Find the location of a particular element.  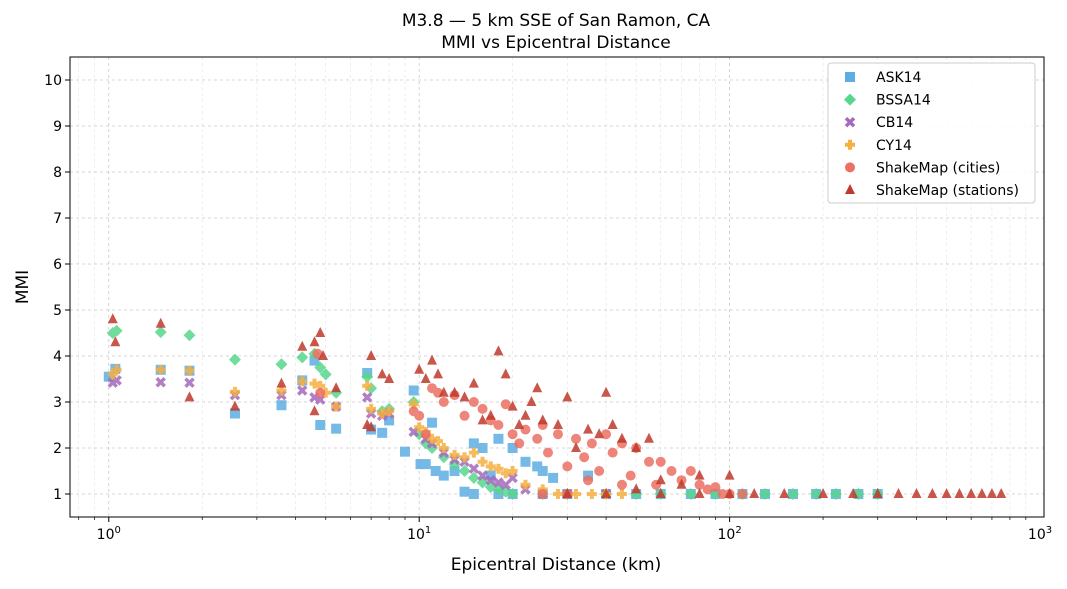

legend-label: CB14 is located at coordinates (894, 123).